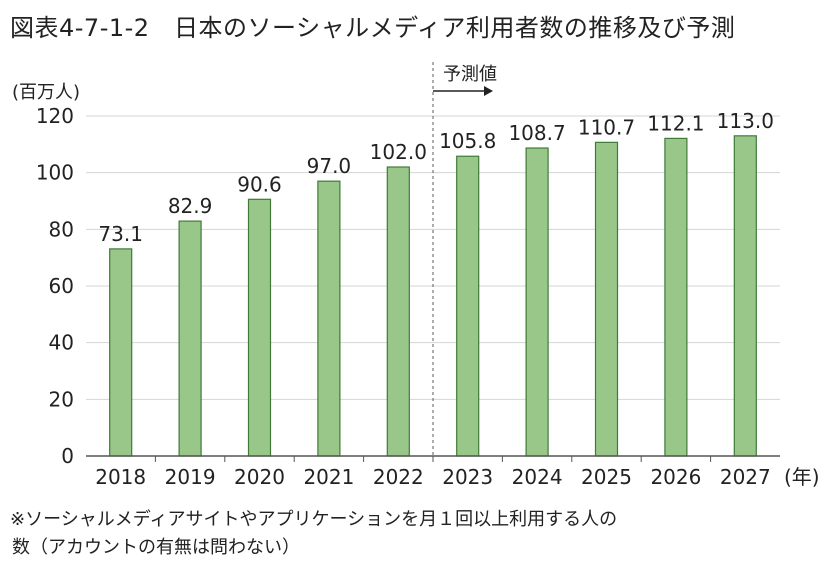  What do you see at coordinates (606, 477) in the screenshot?
I see `x-tick-label-2025: 2025` at bounding box center [606, 477].